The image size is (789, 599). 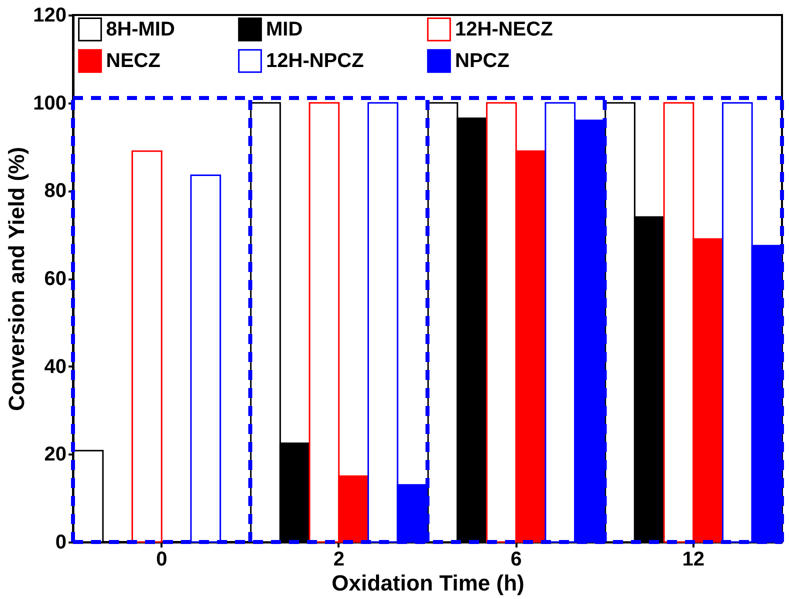 I want to click on y-tick-label: 100, so click(x=49, y=103).